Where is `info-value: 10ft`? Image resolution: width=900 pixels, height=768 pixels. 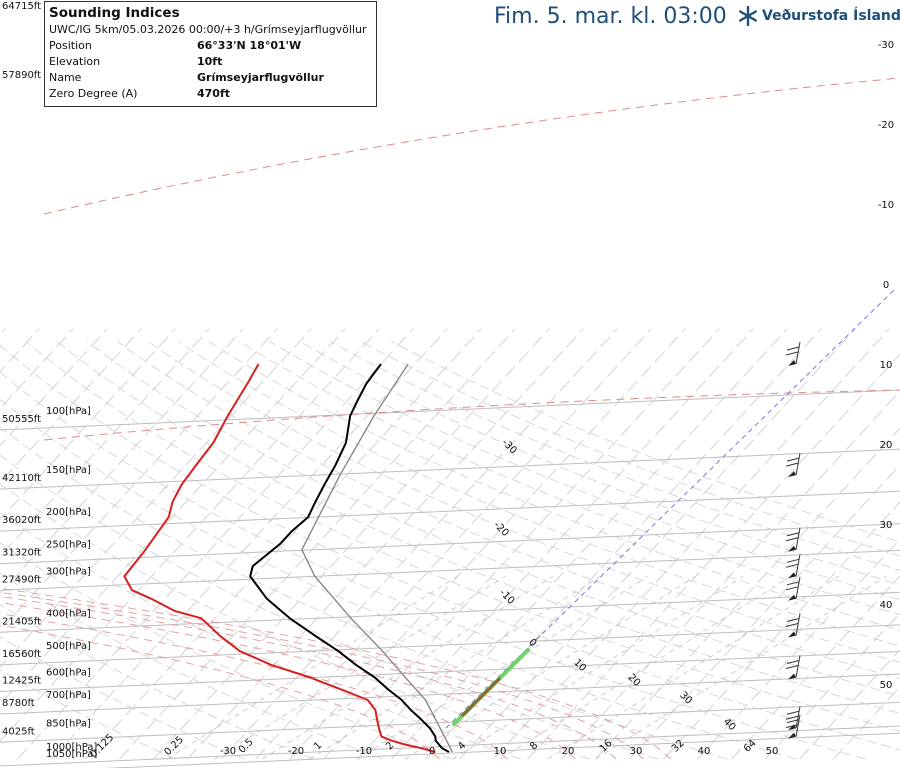
info-value: 10ft is located at coordinates (210, 61).